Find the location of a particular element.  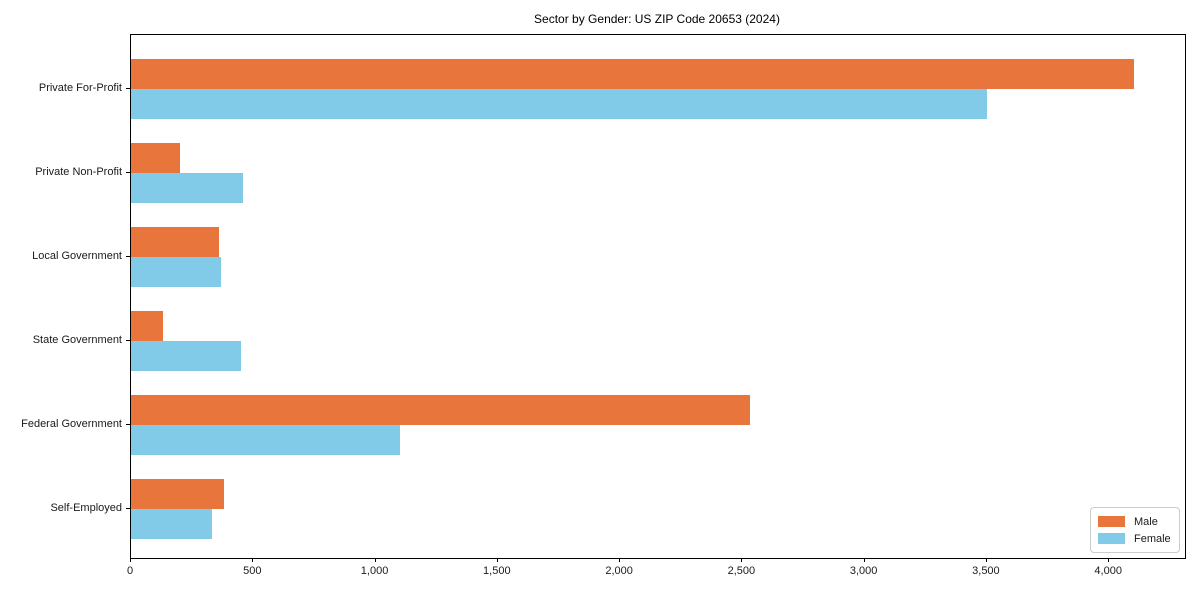

y-tick-state-government is located at coordinates (128, 341).